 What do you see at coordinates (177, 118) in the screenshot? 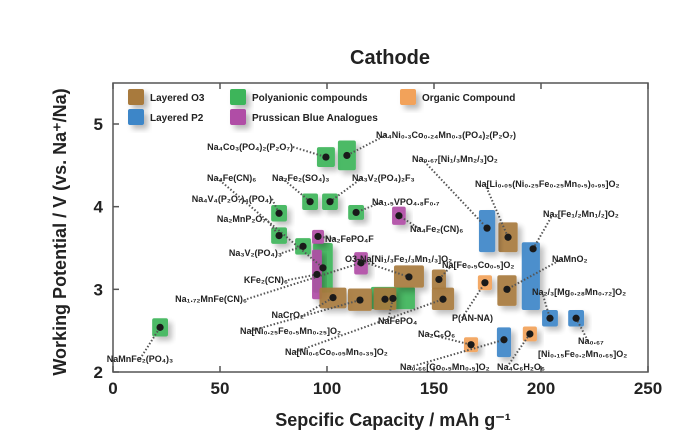
I see `legend-label-p2: Layered P2` at bounding box center [177, 118].